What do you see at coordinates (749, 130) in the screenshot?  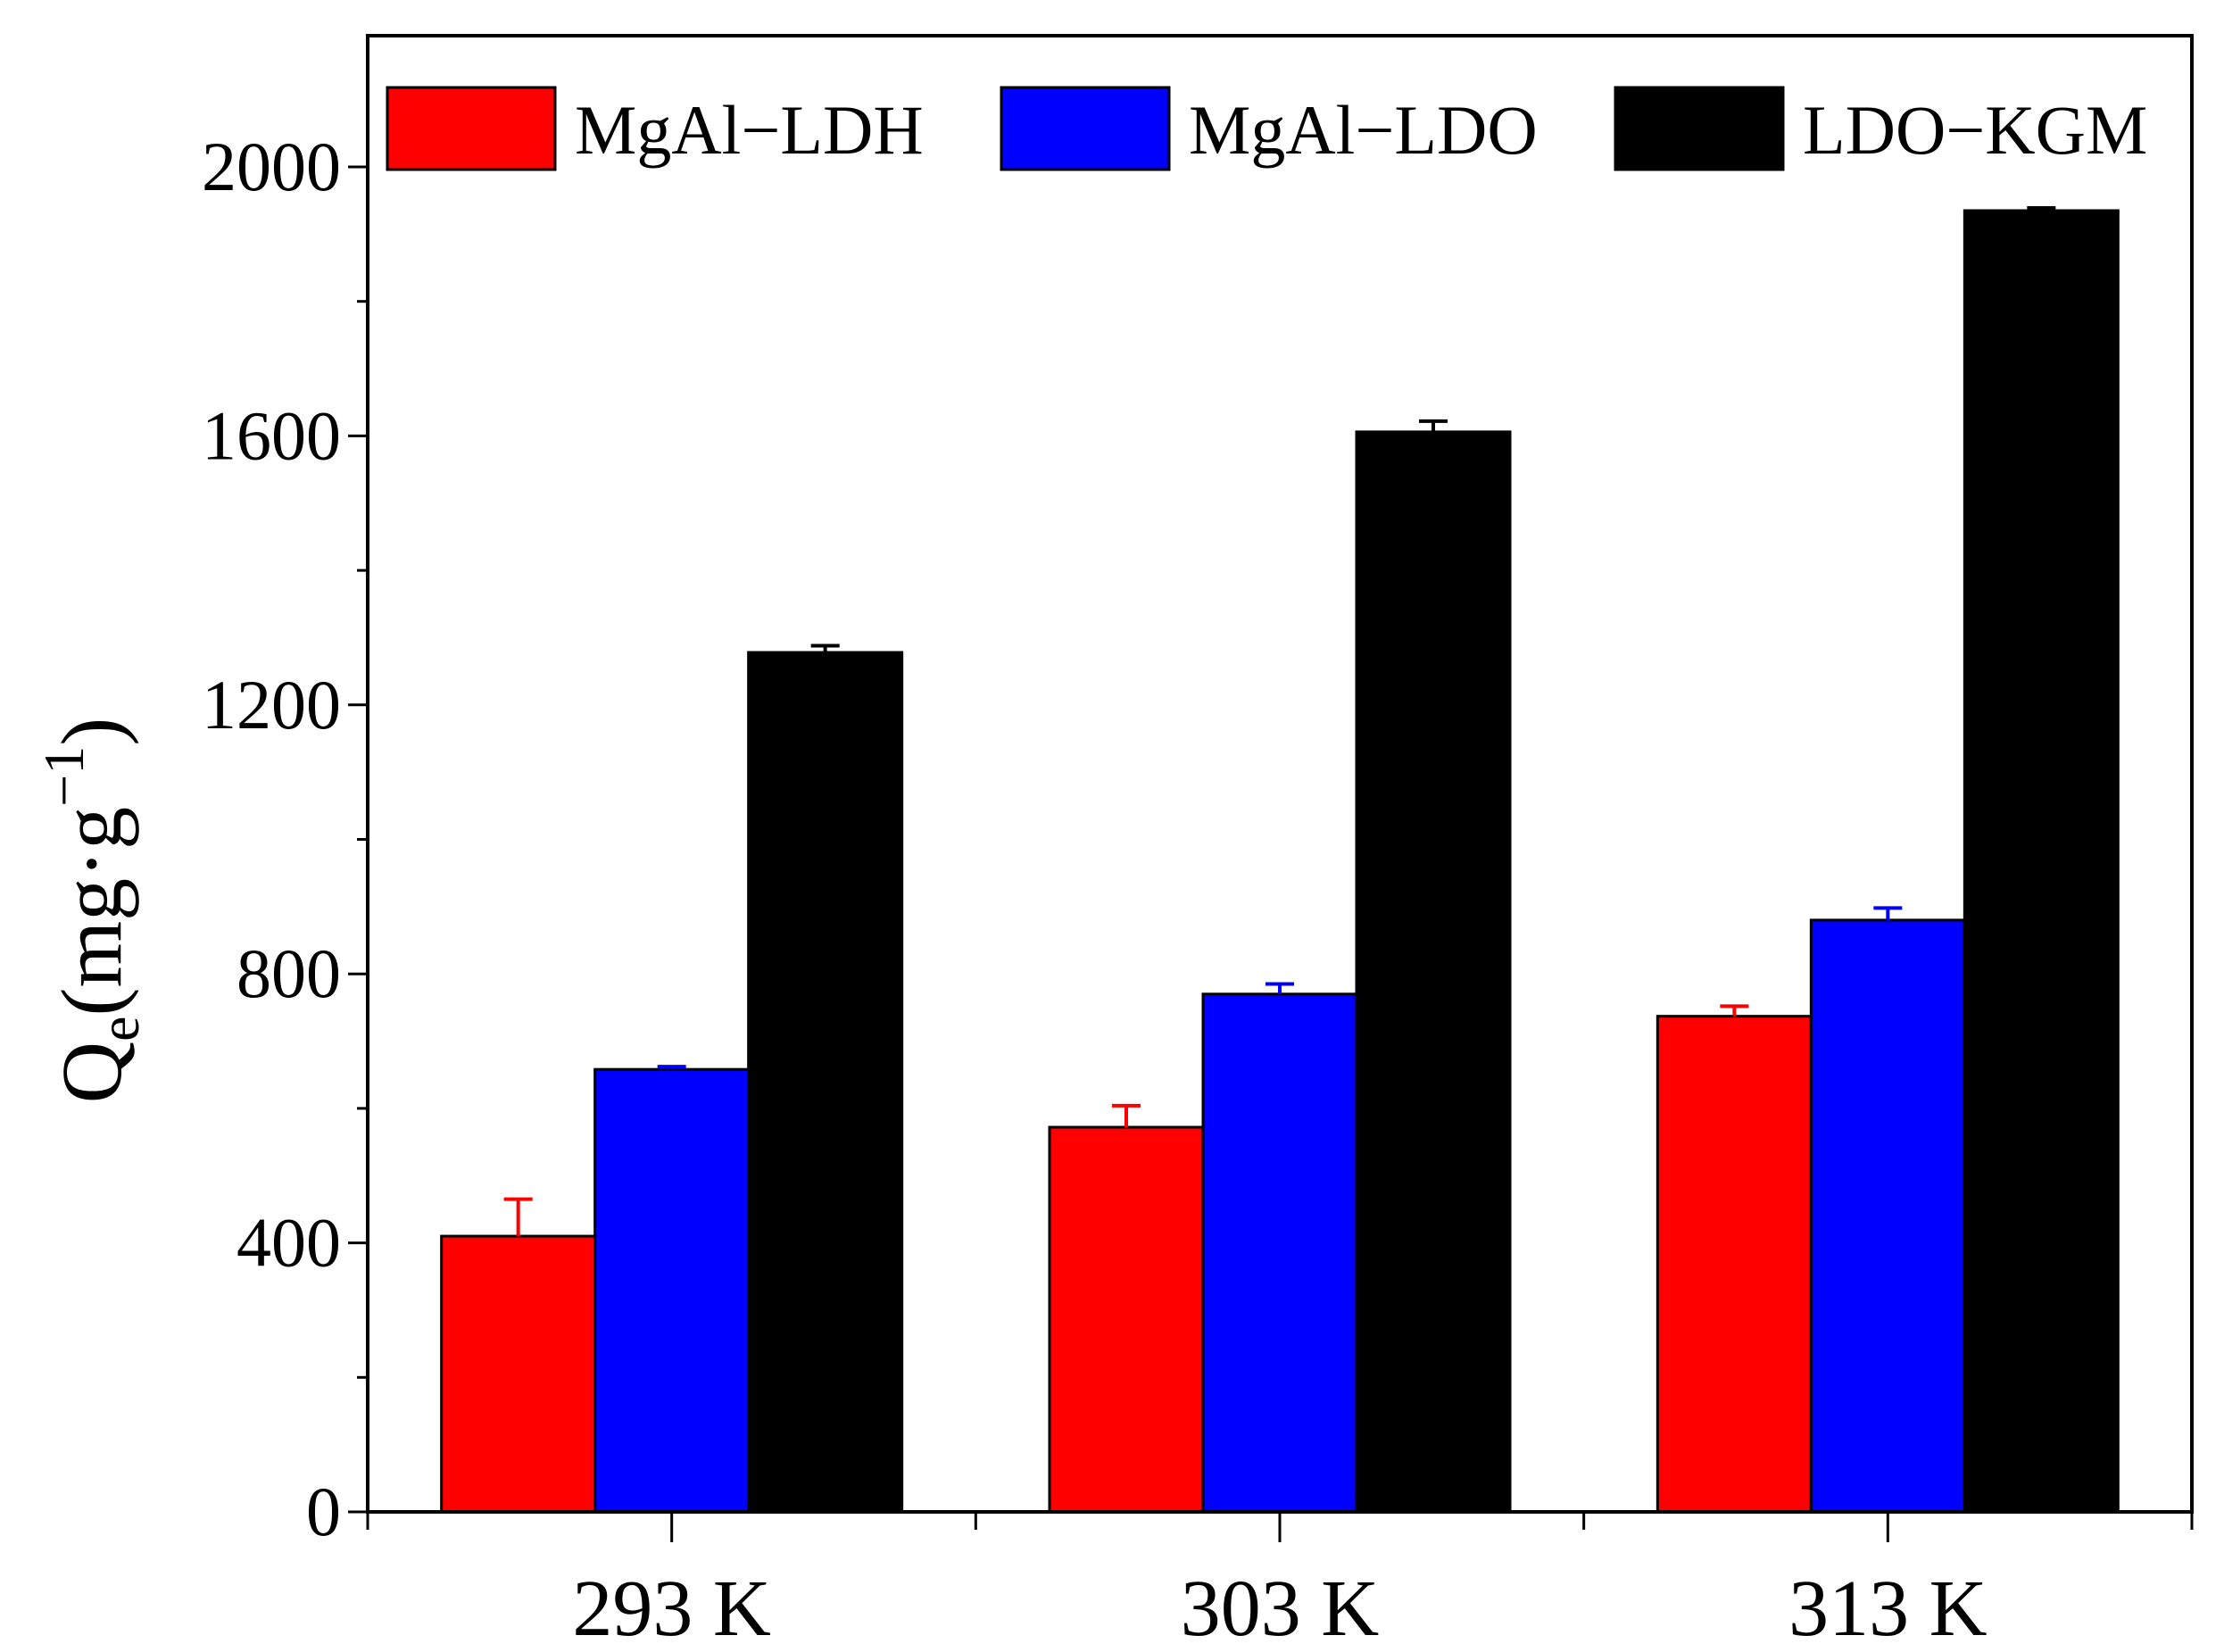 I see `legend-label-MgAl−LDH: MgAl−LDH` at bounding box center [749, 130].